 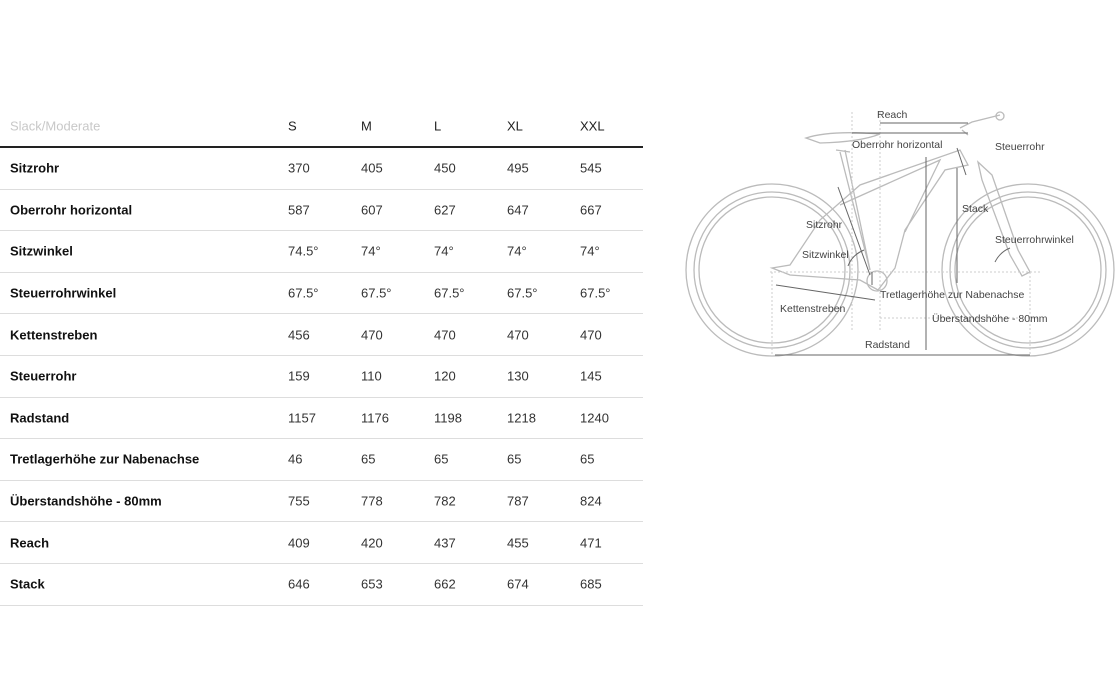 What do you see at coordinates (952, 295) in the screenshot?
I see `label-tretlager: Tretlagerhöhe zur Nabenachse` at bounding box center [952, 295].